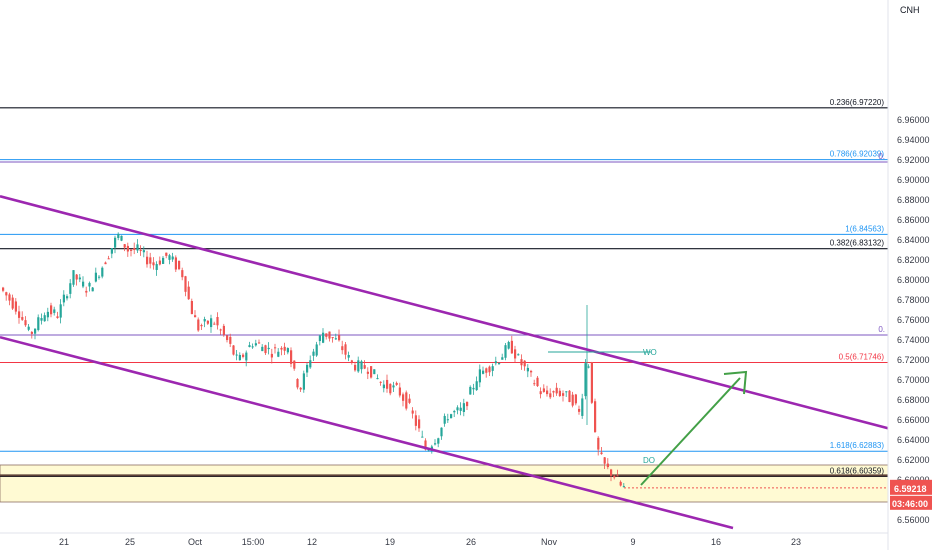 The width and height of the screenshot is (932, 550). What do you see at coordinates (64, 542) in the screenshot?
I see `time-tick-label: 21` at bounding box center [64, 542].